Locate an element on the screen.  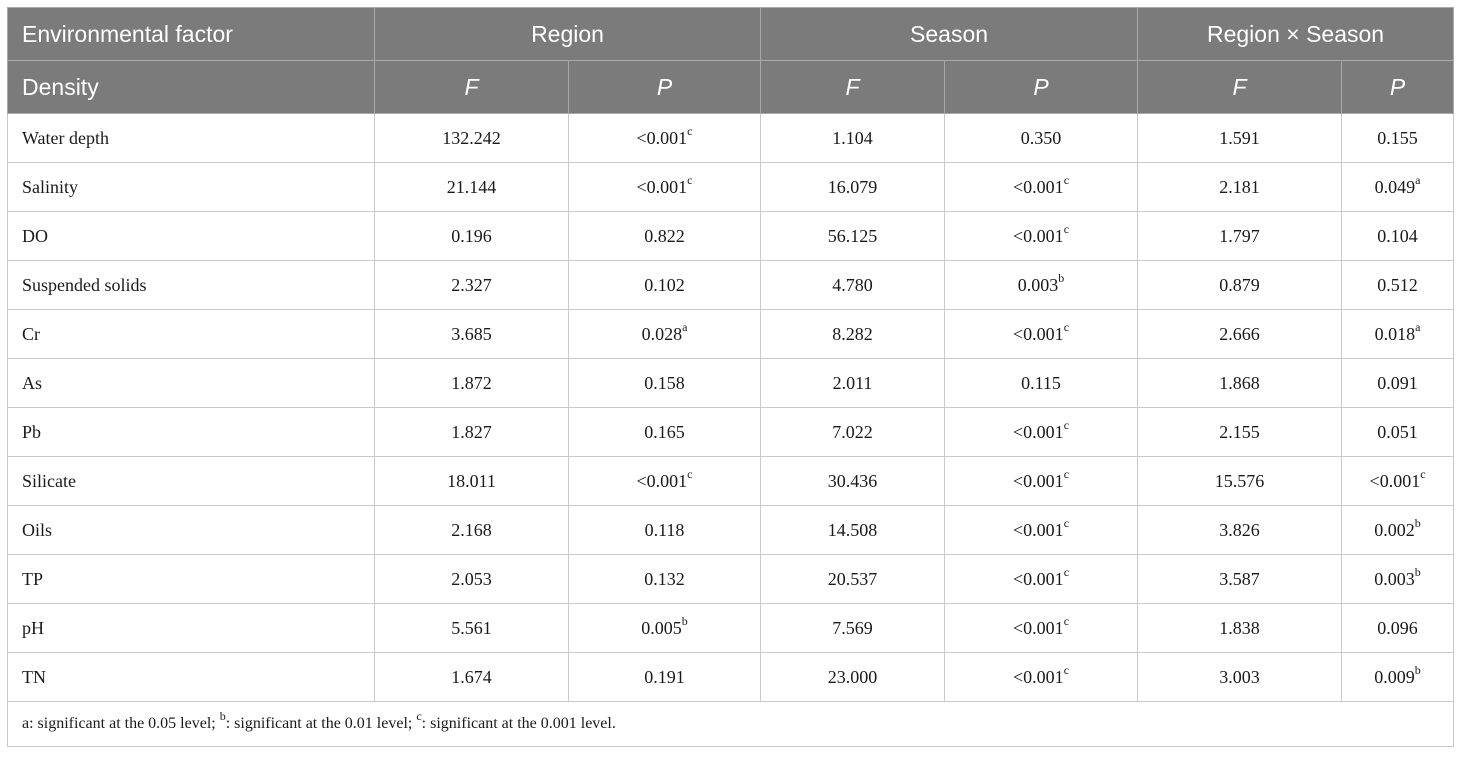
cell-value: 0.091 is located at coordinates (1397, 382).